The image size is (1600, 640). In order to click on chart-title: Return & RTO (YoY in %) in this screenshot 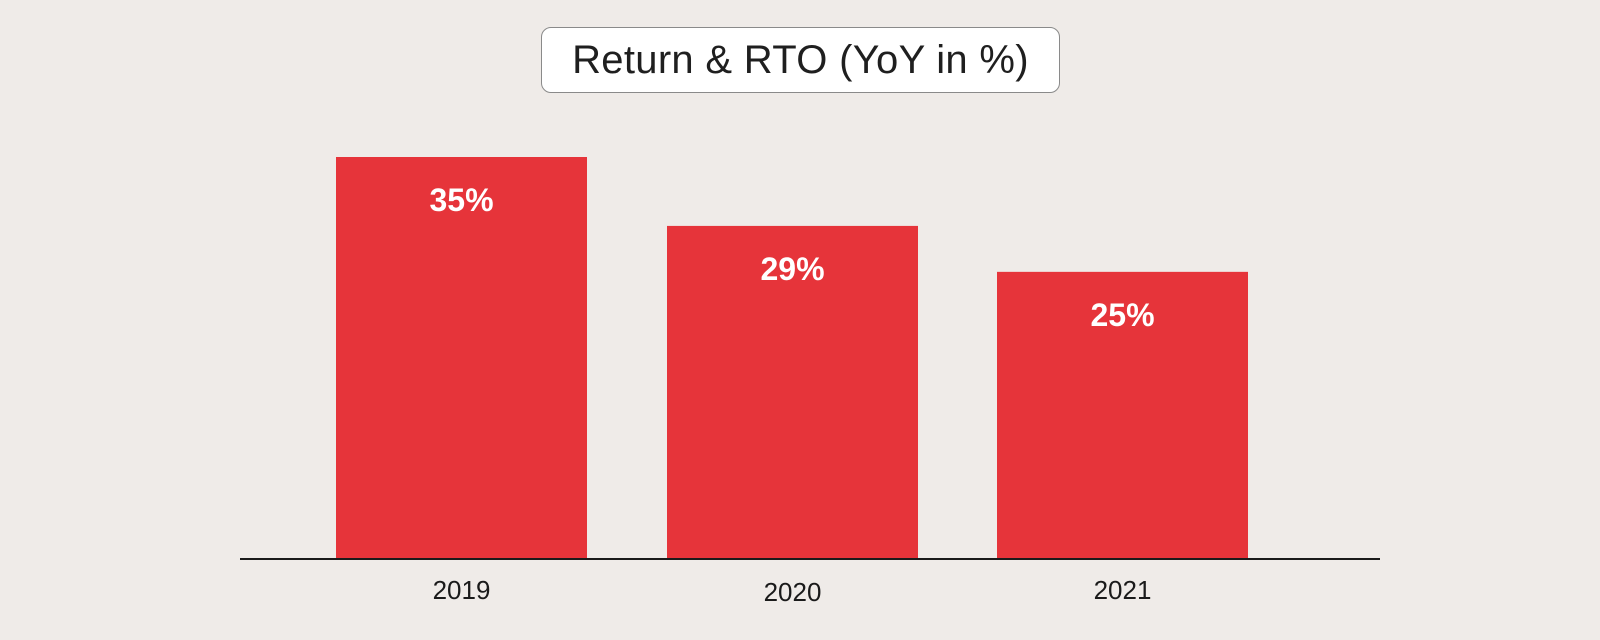, I will do `click(800, 59)`.